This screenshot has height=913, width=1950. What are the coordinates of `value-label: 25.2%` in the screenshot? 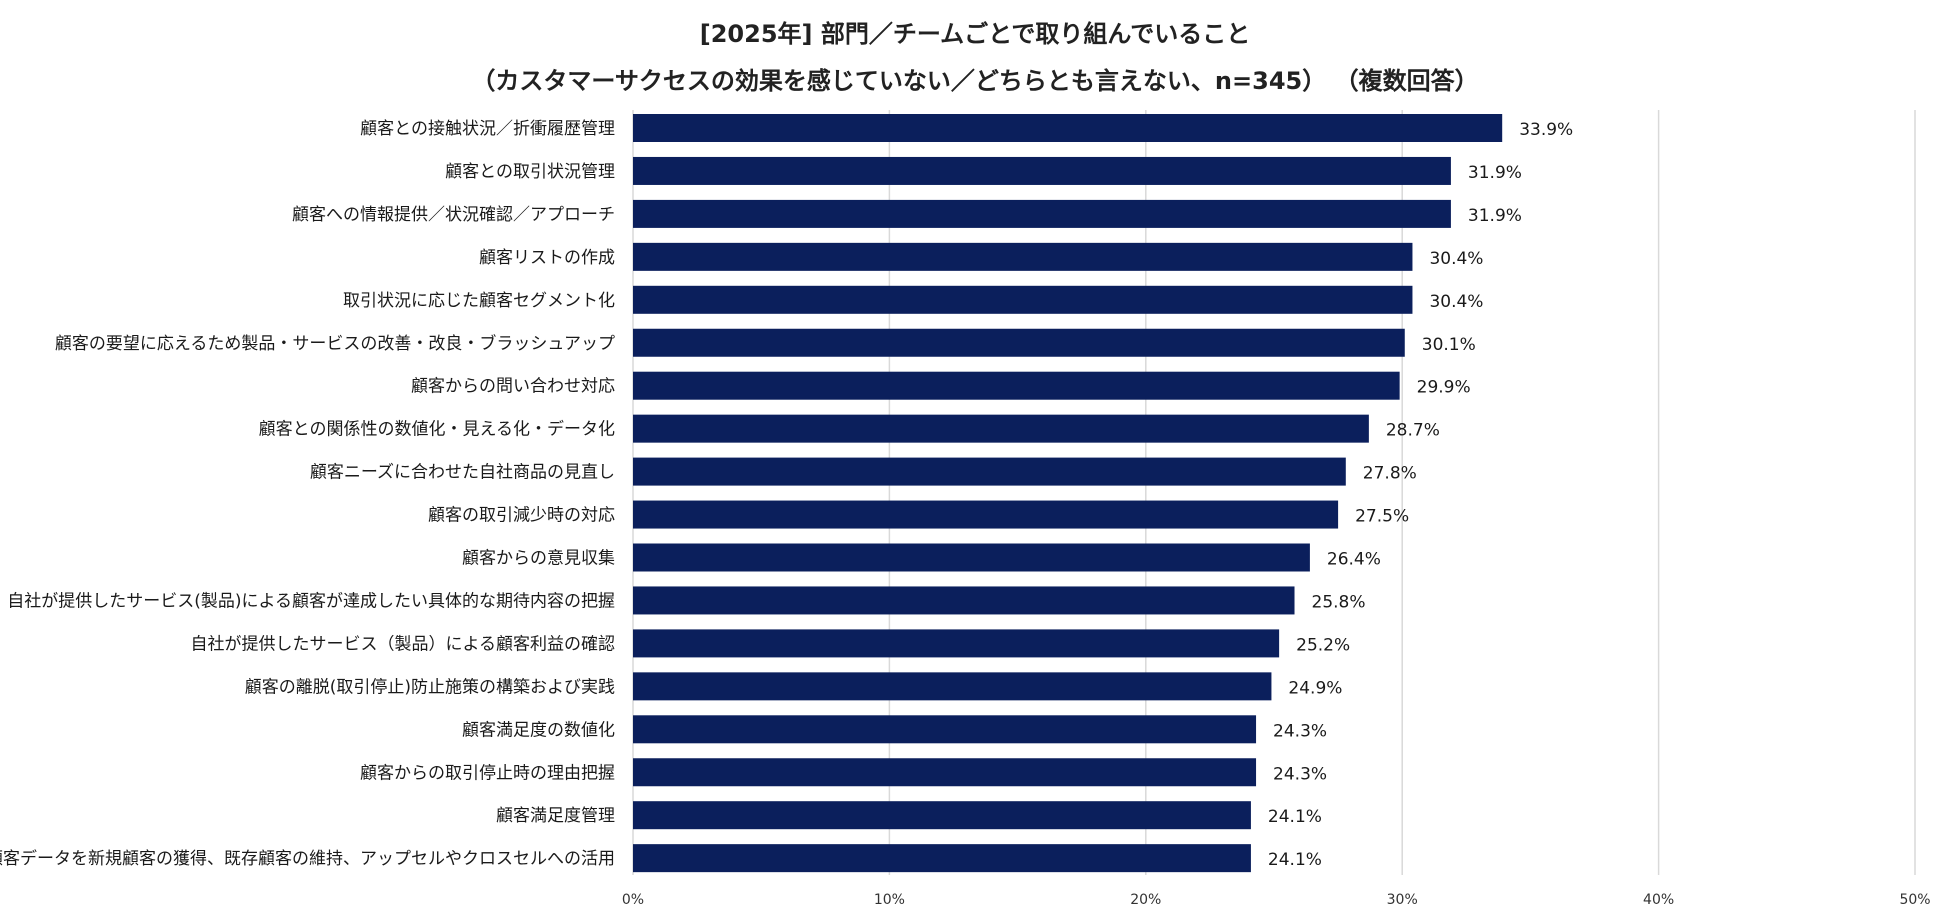 It's located at (1323, 645).